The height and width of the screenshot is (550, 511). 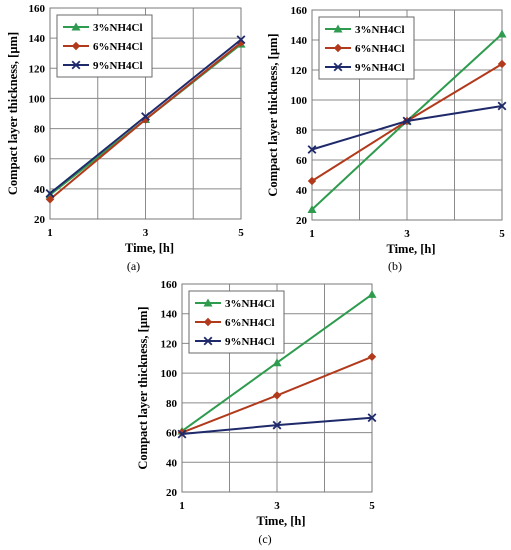 I want to click on panel-label: (c), so click(x=264, y=539).